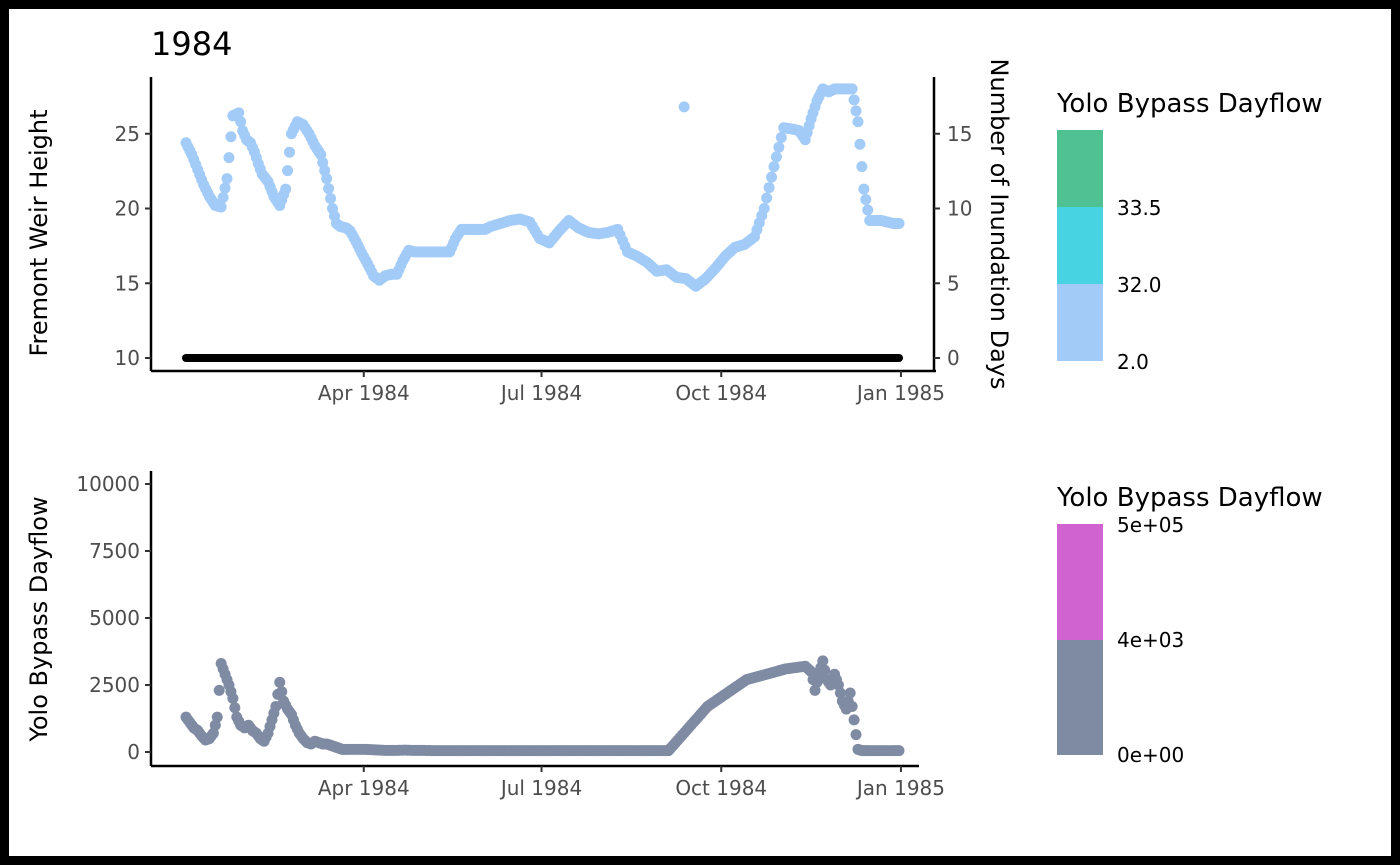  I want to click on p2-y-axis-title: Yolo Bypass Dayflow, so click(39, 619).